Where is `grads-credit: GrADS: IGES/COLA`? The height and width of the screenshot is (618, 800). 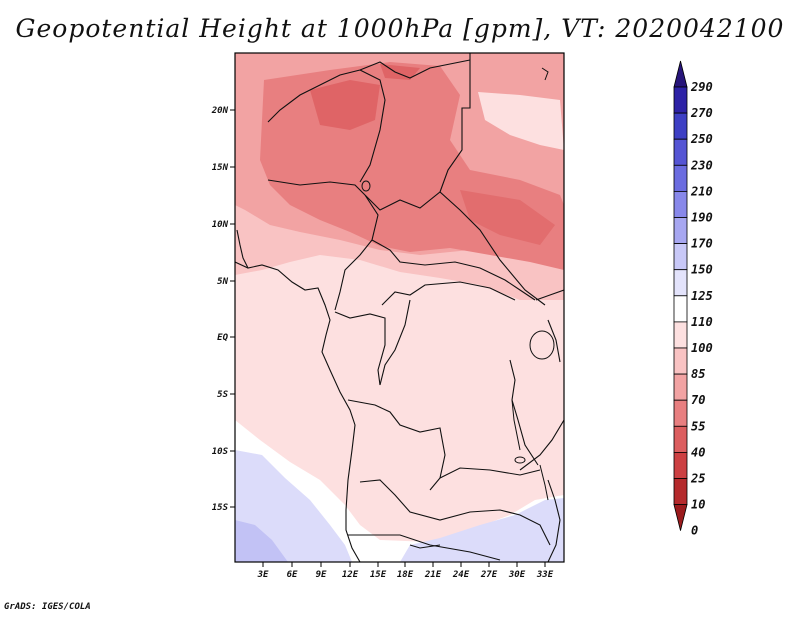
grads-credit: GrADS: IGES/COLA is located at coordinates (47, 607).